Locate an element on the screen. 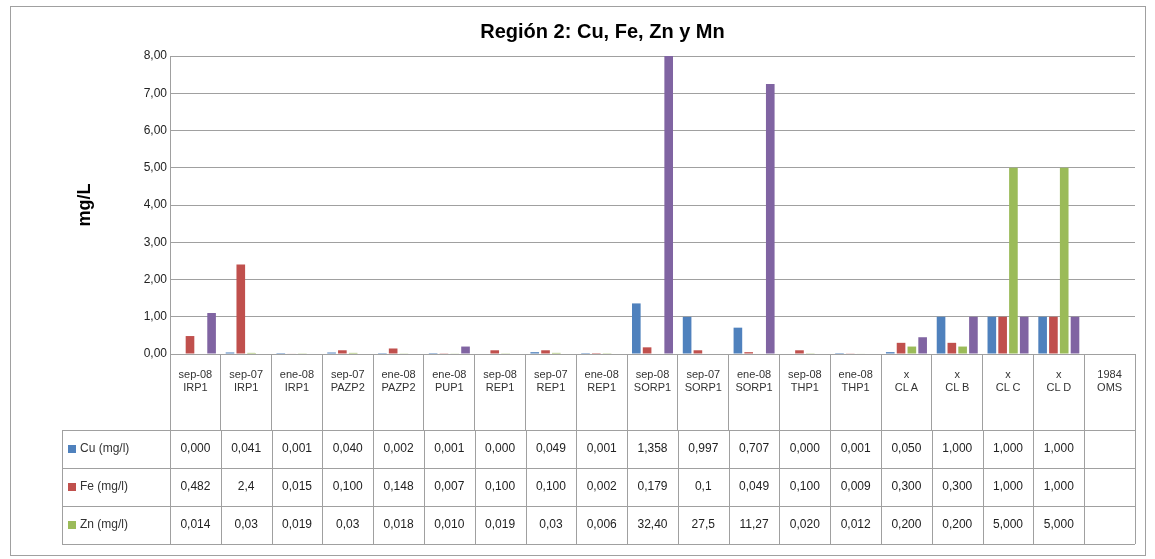 The width and height of the screenshot is (1155, 559). chart-title: Región 2: Cu, Fe, Zn y Mn is located at coordinates (602, 30).